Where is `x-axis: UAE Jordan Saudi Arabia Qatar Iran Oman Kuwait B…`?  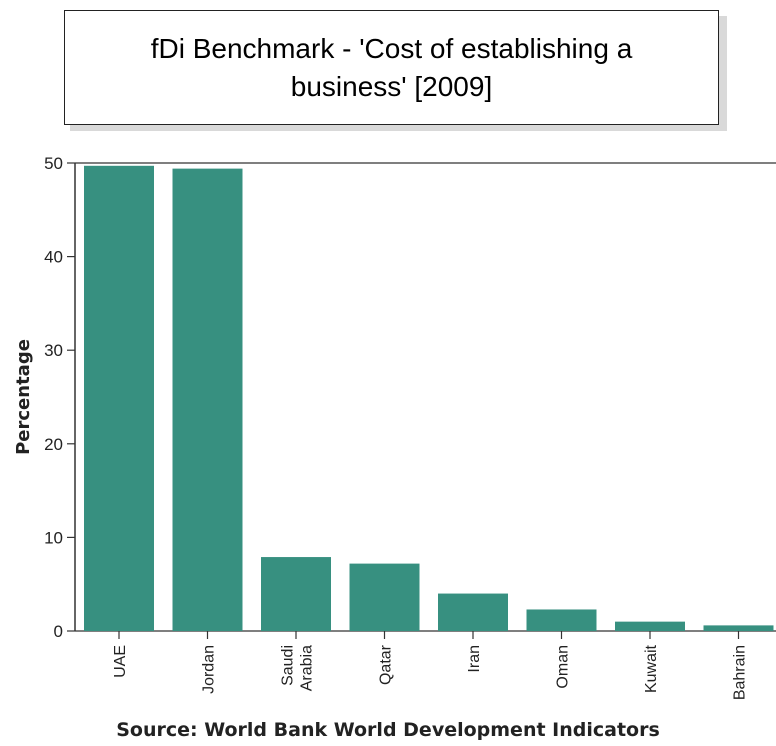
x-axis: UAE Jordan Saudi Arabia Qatar Iran Oman Kuwait B… is located at coordinates (430, 665).